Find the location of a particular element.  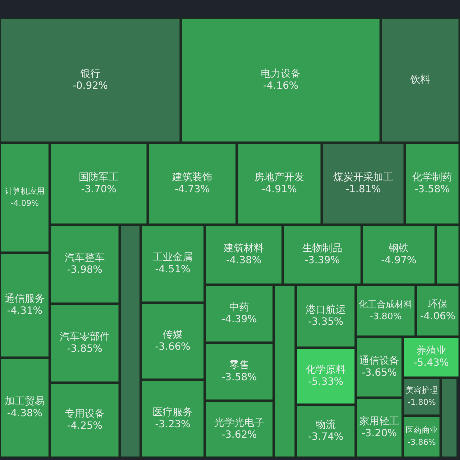

data-label: -3.85% is located at coordinates (85, 350).